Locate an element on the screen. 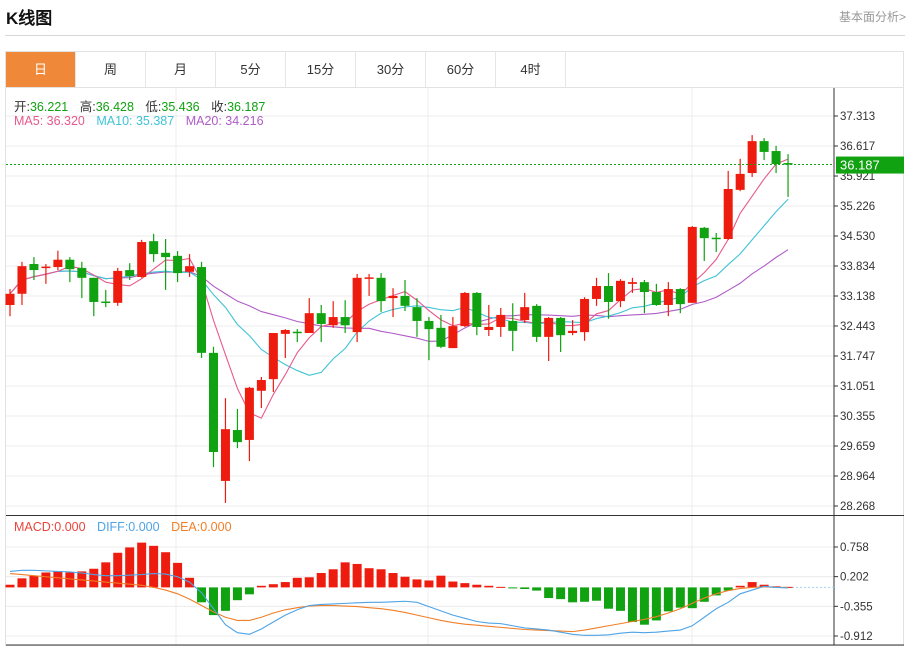 This screenshot has width=912, height=648. diff-line is located at coordinates (399, 602).